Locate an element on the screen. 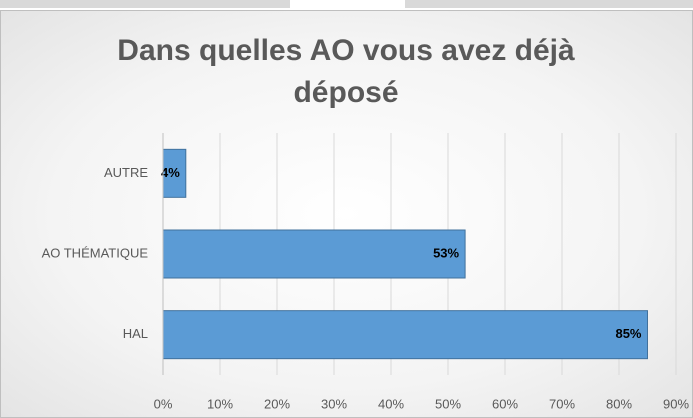 This screenshot has width=693, height=418. x-tick-label: 70% is located at coordinates (562, 403).